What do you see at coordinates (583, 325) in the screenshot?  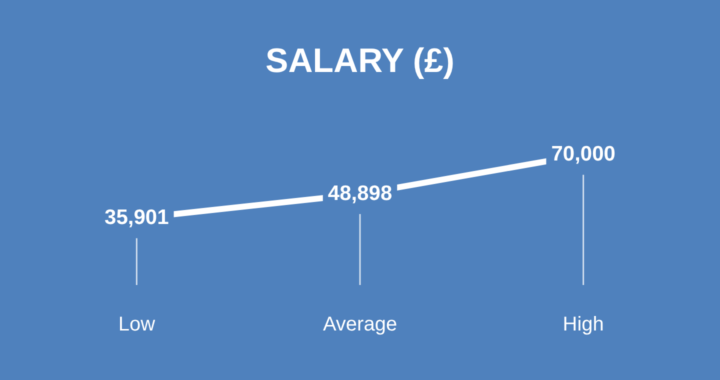 I see `x-tick-label: High` at bounding box center [583, 325].